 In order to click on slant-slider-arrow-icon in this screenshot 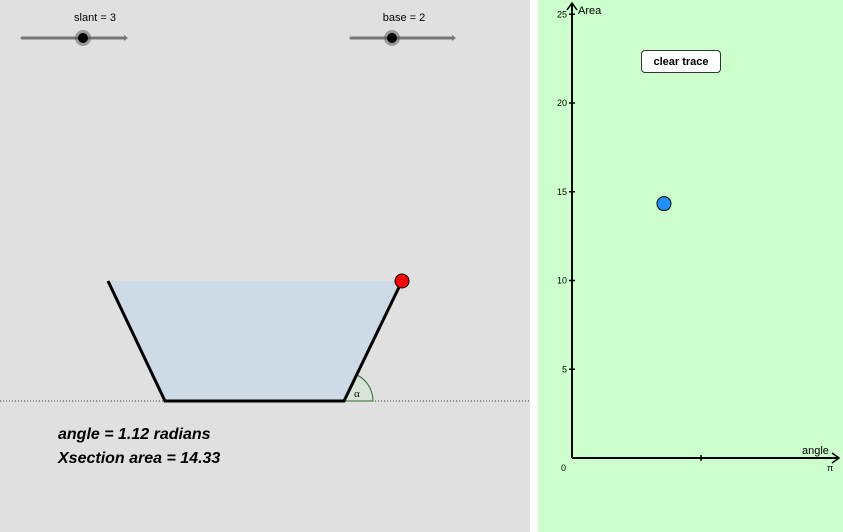, I will do `click(126, 38)`.